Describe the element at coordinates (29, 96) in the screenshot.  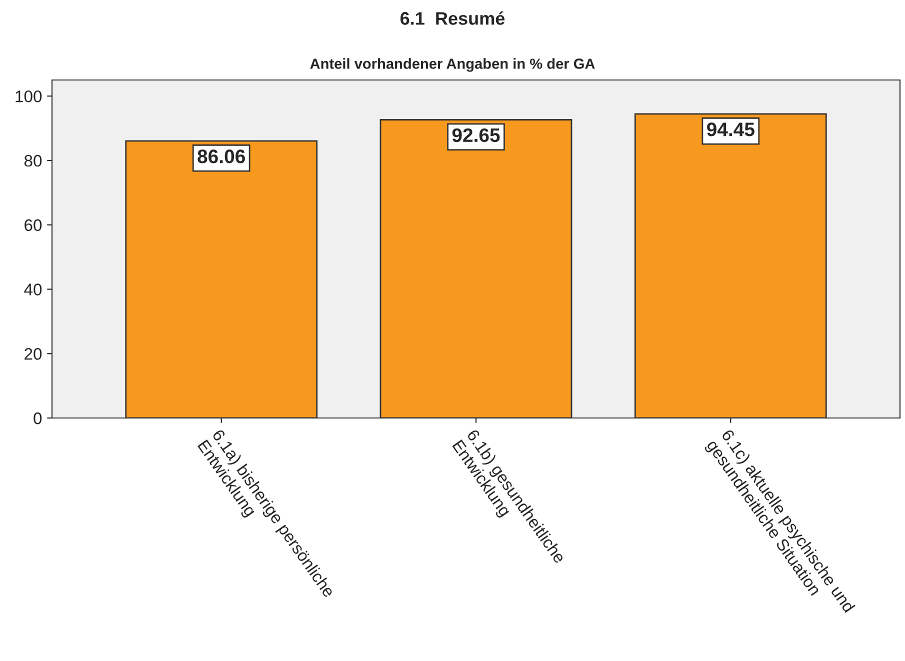
I see `y-tick-label: 100` at that location.